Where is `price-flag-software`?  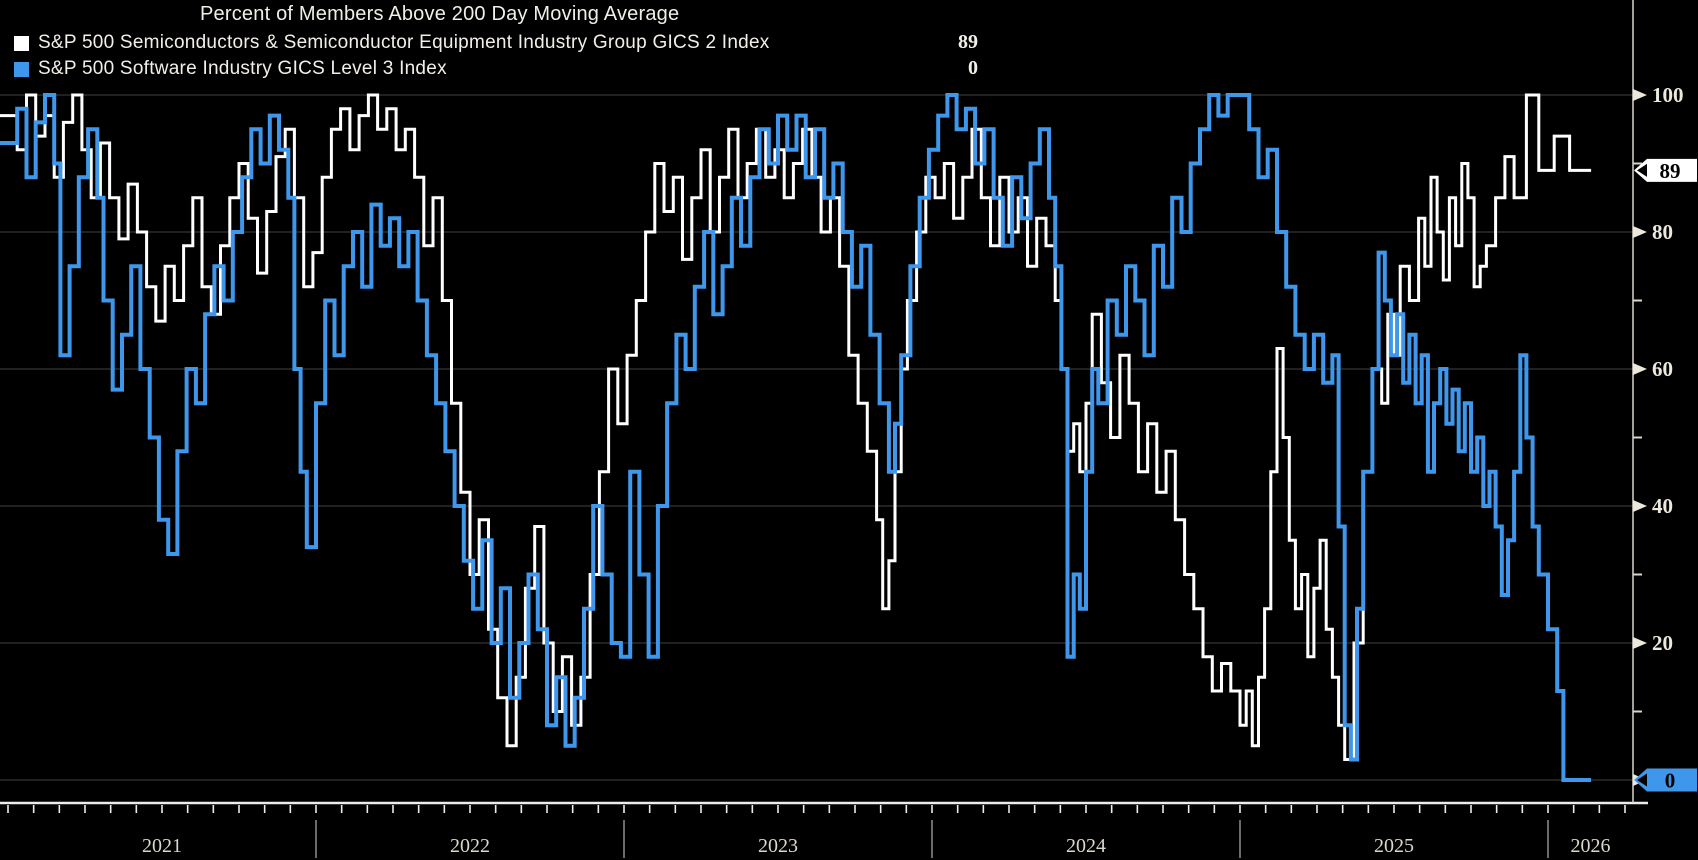
price-flag-software is located at coordinates (1665, 780).